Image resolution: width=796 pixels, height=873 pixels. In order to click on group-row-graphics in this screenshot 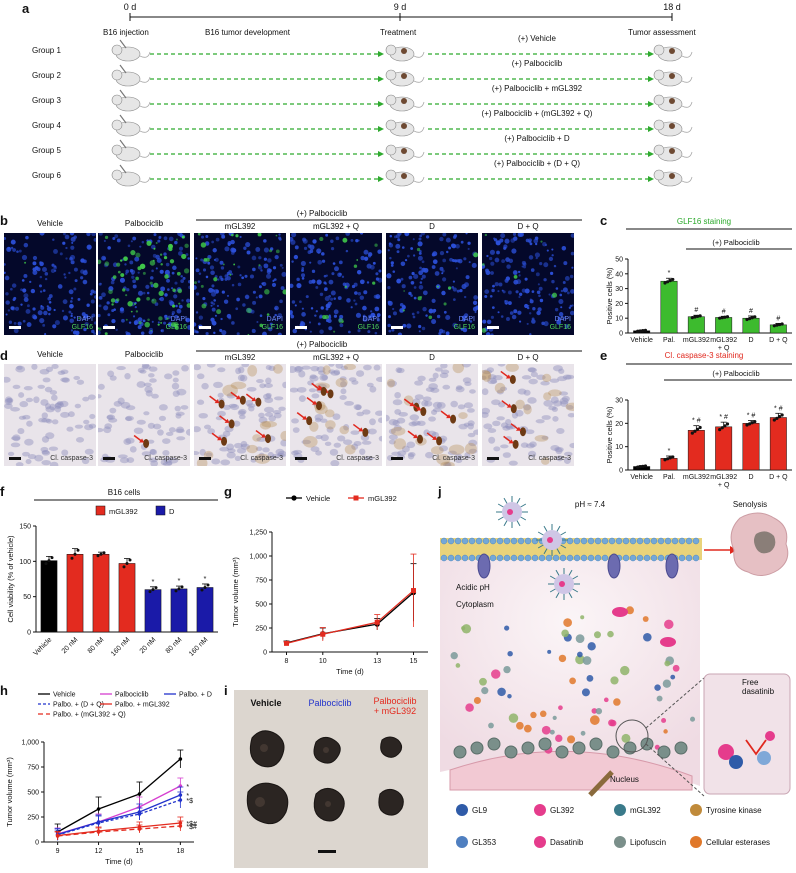, I will do `click(402, 125)`.